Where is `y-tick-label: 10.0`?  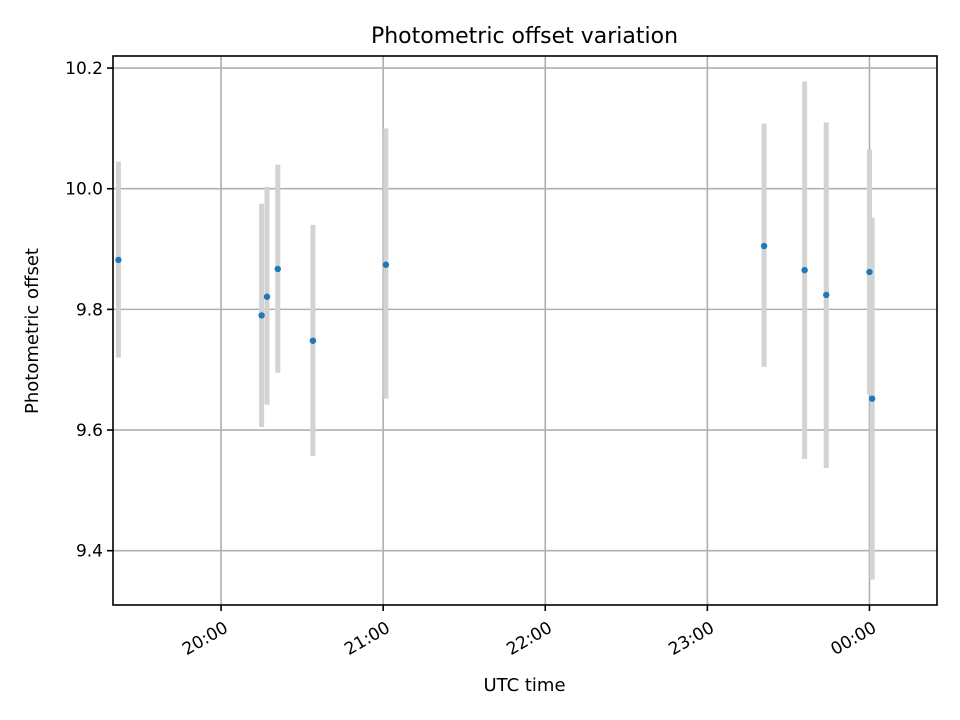 y-tick-label: 10.0 is located at coordinates (84, 190).